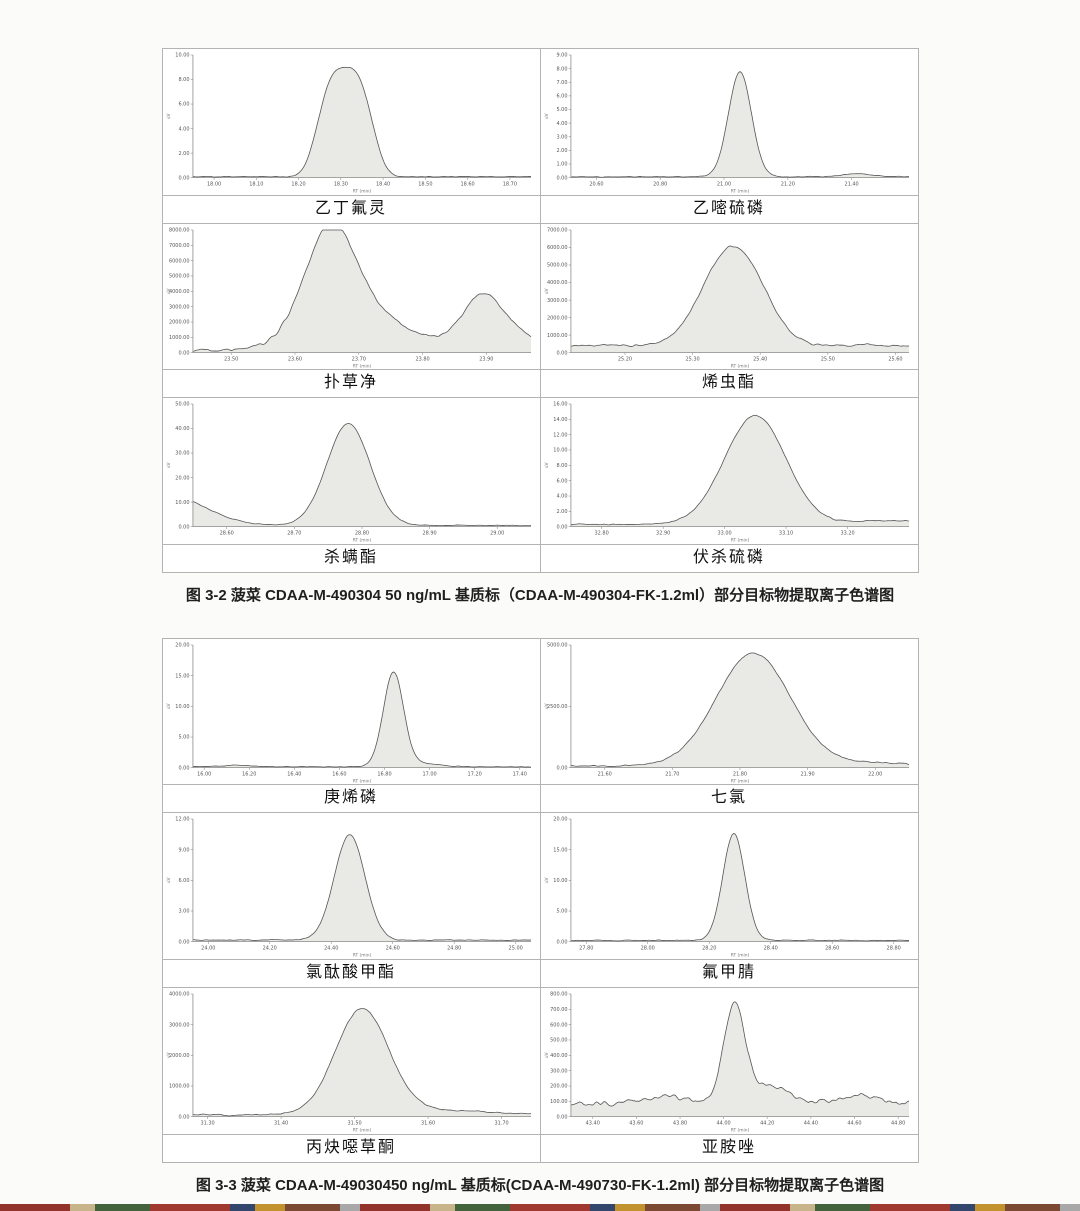  What do you see at coordinates (787, 185) in the screenshot?
I see `svg-text: 21.20` at bounding box center [787, 185].